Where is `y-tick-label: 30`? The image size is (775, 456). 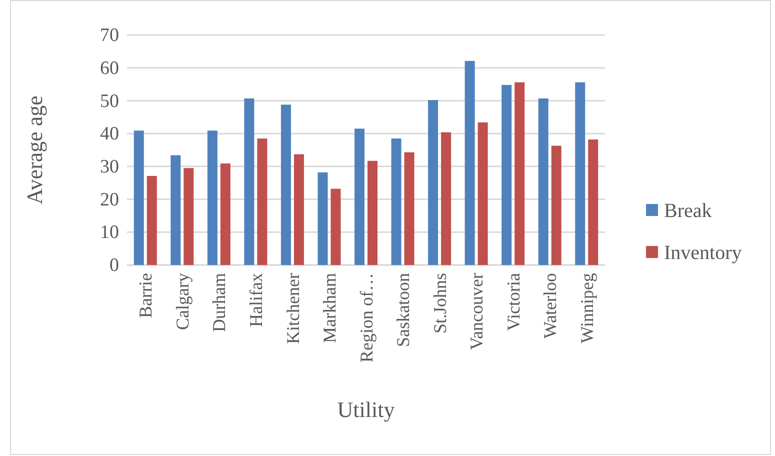 y-tick-label: 30 is located at coordinates (109, 167).